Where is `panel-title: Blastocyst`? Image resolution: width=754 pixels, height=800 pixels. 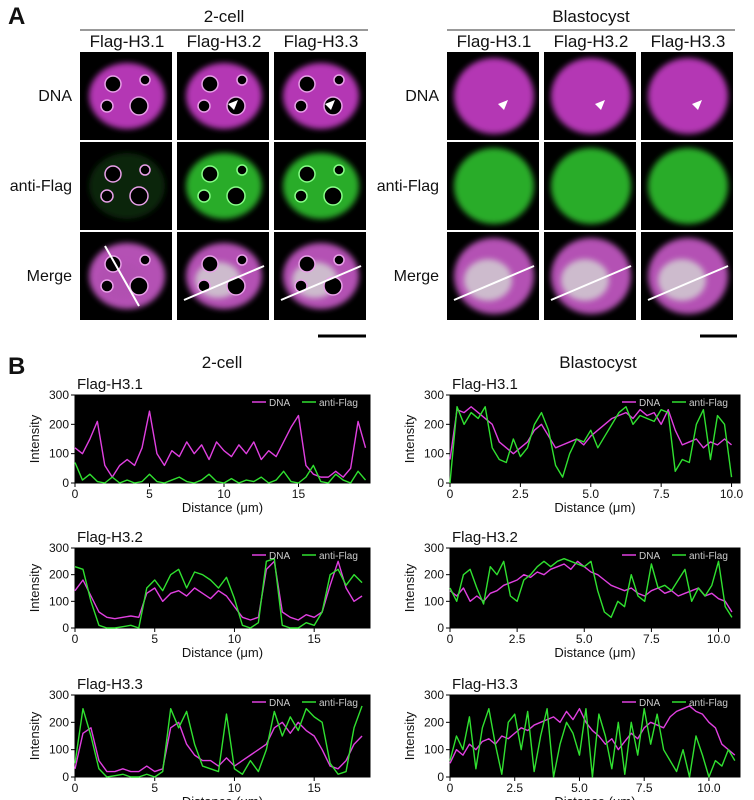 panel-title: Blastocyst is located at coordinates (598, 362).